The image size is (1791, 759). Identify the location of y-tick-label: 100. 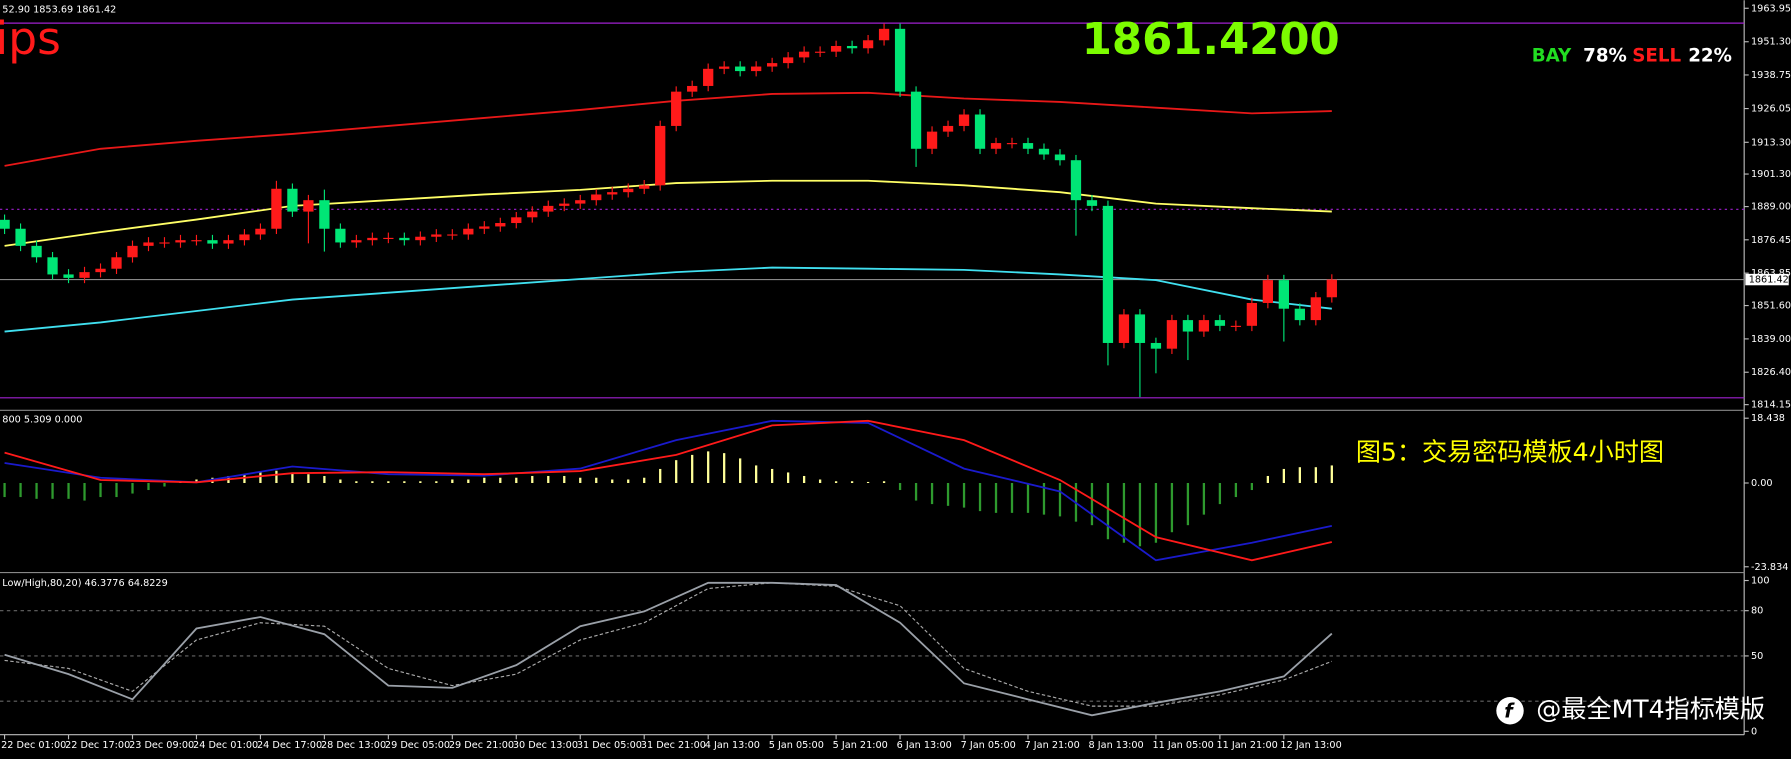
(1760, 581).